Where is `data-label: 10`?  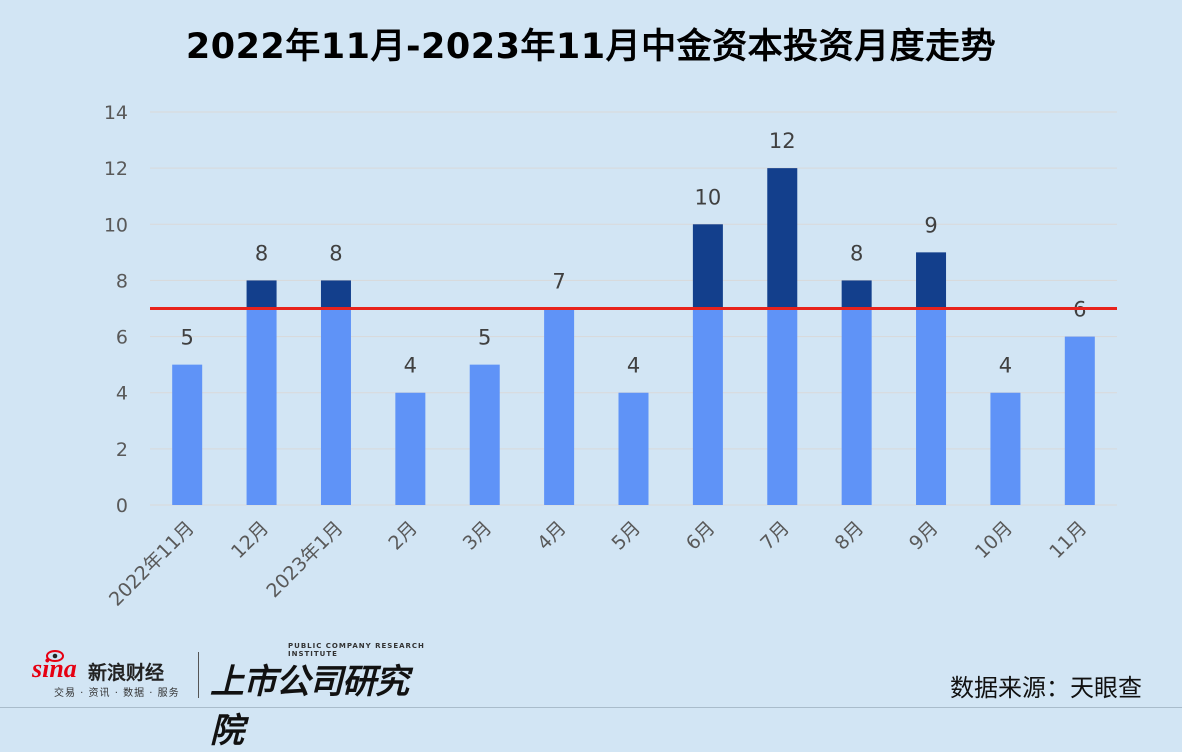 data-label: 10 is located at coordinates (708, 197).